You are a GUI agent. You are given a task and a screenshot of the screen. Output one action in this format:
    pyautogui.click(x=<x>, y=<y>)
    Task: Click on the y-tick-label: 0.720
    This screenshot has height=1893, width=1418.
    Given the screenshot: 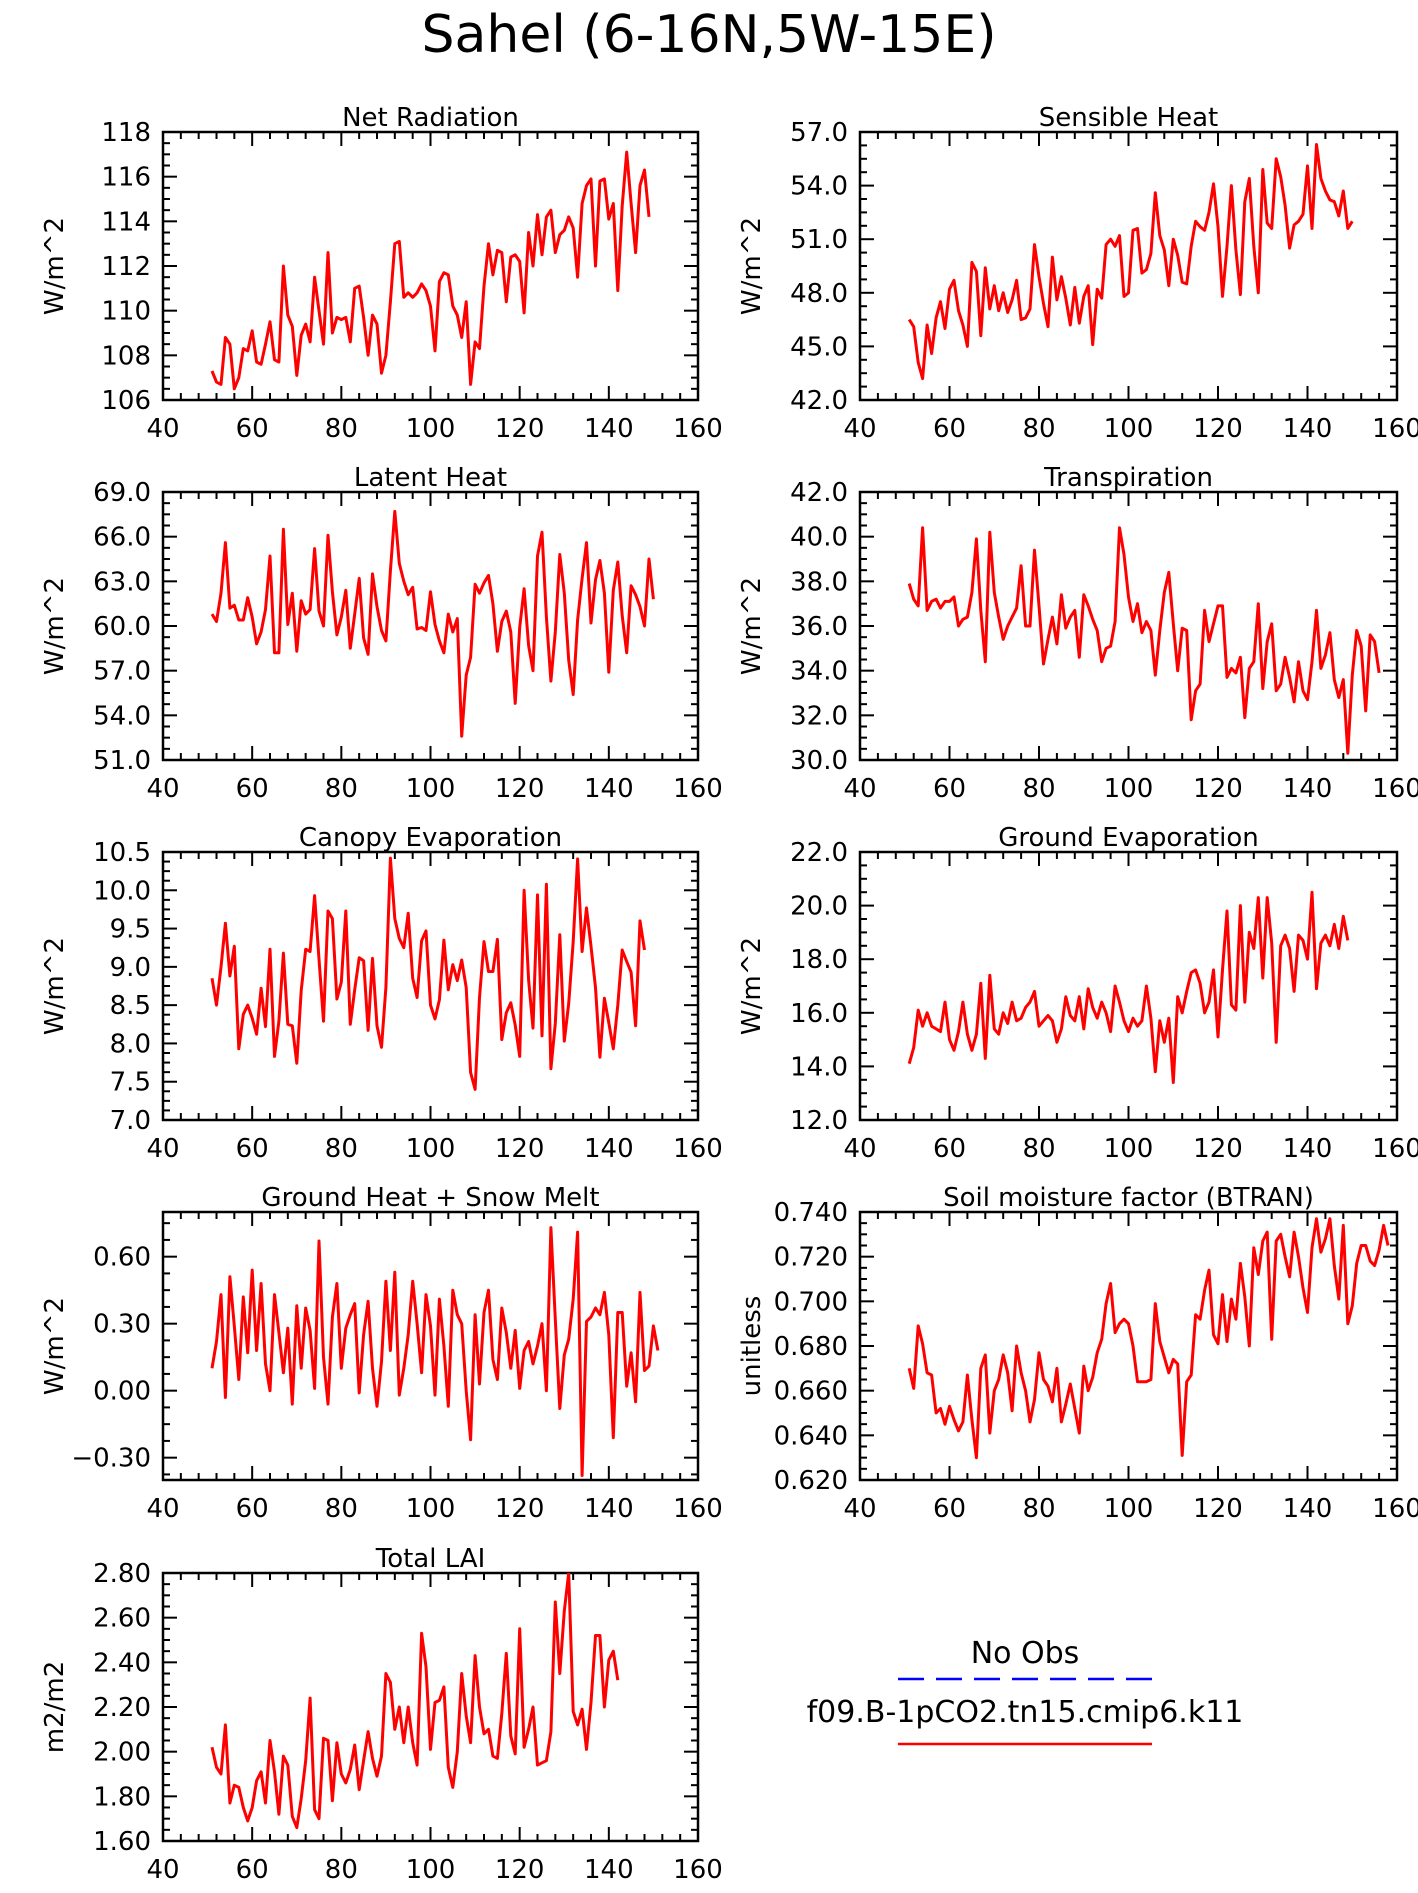 What is the action you would take?
    pyautogui.click(x=811, y=1258)
    